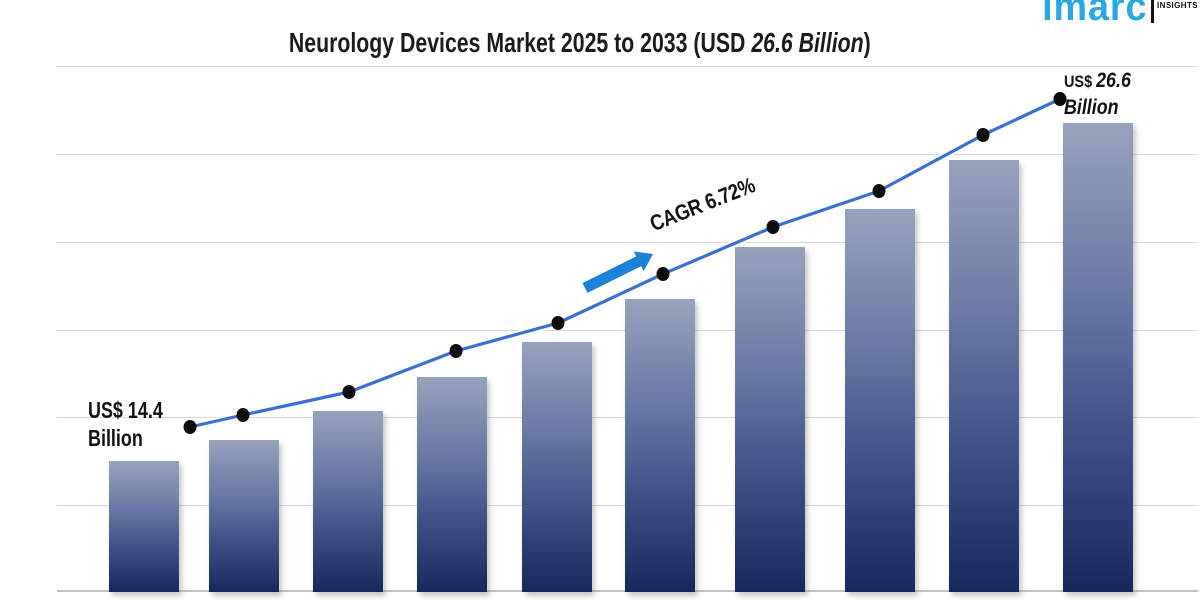 The width and height of the screenshot is (1200, 600). What do you see at coordinates (1113, 80) in the screenshot?
I see `end-value-number: 26.6` at bounding box center [1113, 80].